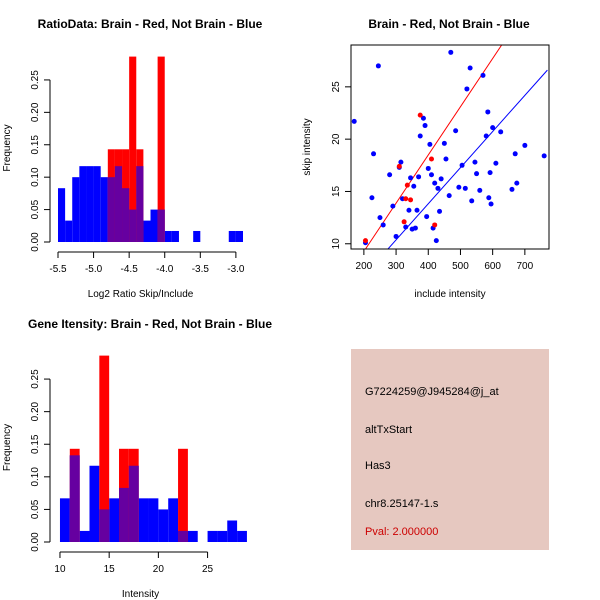 Image resolution: width=600 pixels, height=600 pixels. I want to click on scatter-y-tick-label-2: 20, so click(336, 139).